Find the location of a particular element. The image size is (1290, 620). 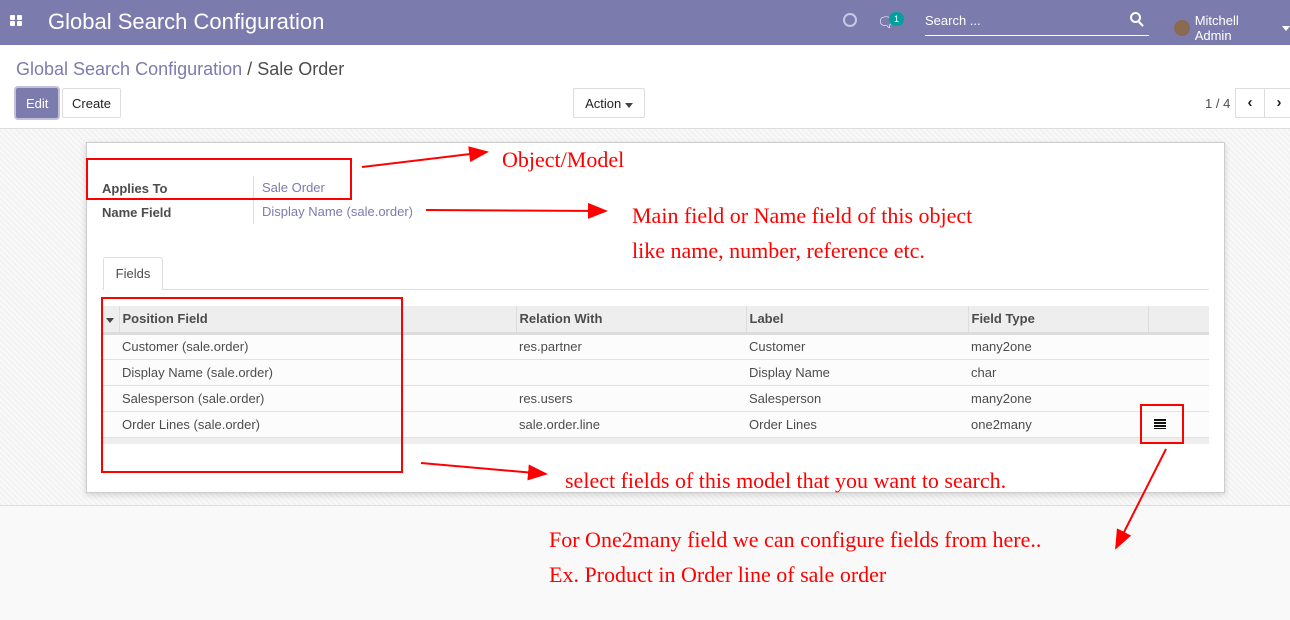

cell: res.users is located at coordinates (631, 398).